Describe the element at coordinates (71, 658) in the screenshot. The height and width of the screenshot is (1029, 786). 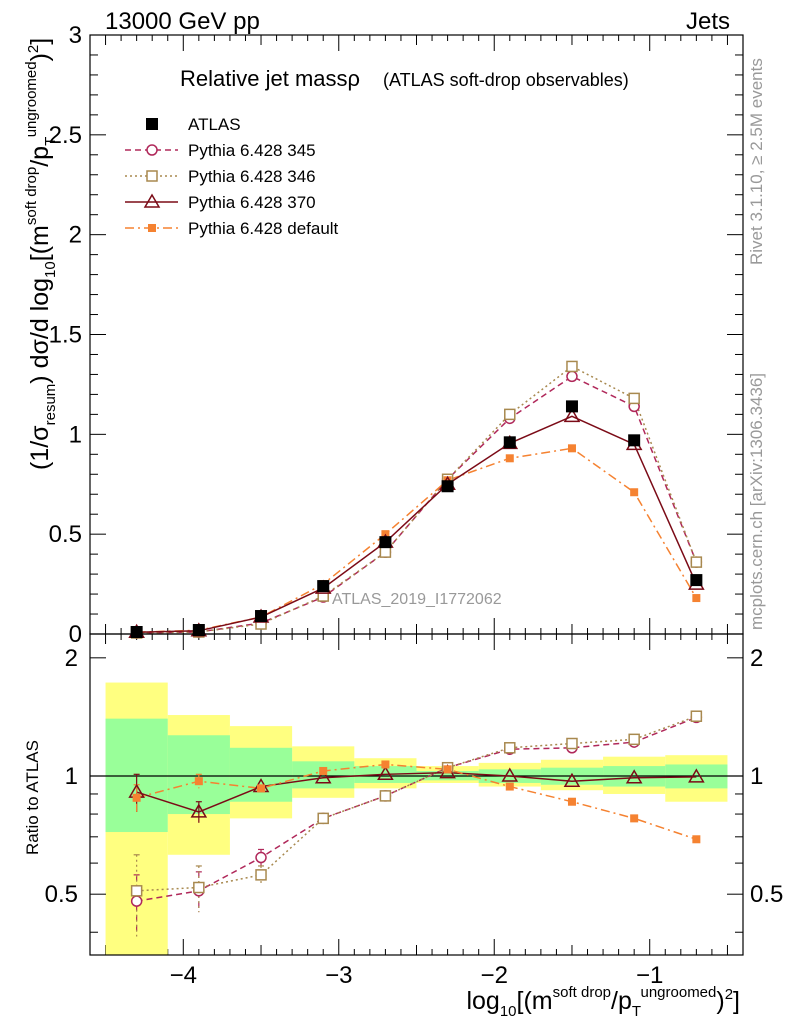
I see `ratio-y-tick-label: 2` at that location.